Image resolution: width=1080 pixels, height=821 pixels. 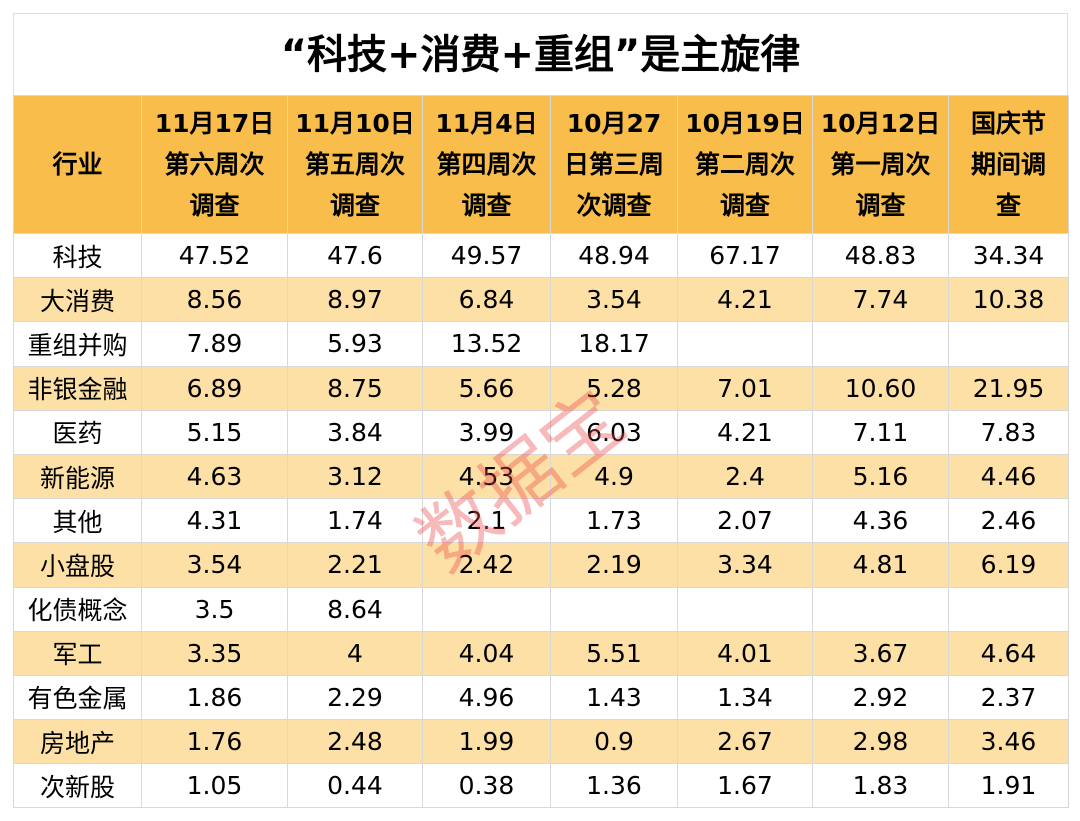 I want to click on cell: 3.84, so click(x=355, y=432).